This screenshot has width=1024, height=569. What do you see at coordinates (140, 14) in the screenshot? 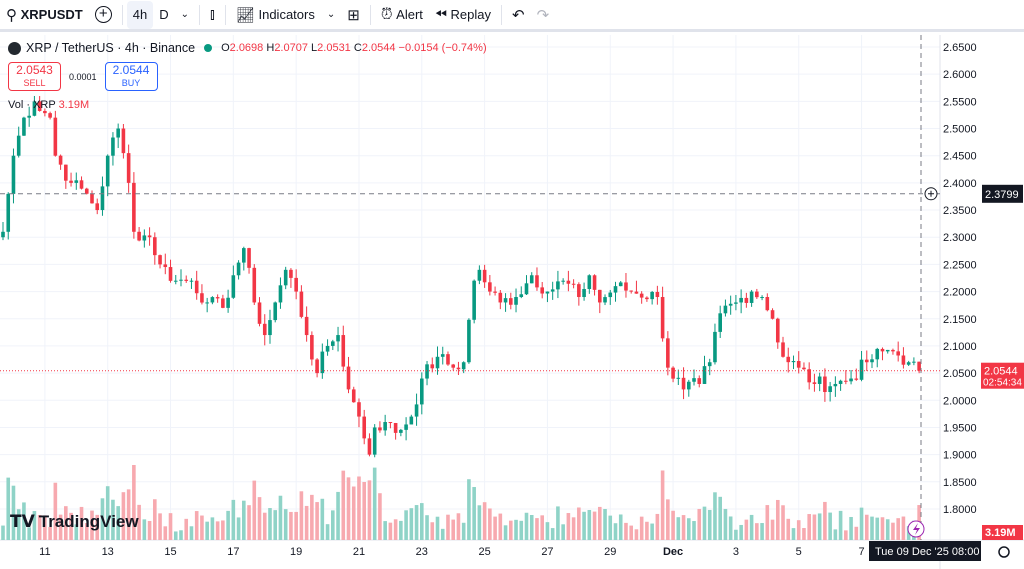
I see `interval-4h: 4h` at bounding box center [140, 14].